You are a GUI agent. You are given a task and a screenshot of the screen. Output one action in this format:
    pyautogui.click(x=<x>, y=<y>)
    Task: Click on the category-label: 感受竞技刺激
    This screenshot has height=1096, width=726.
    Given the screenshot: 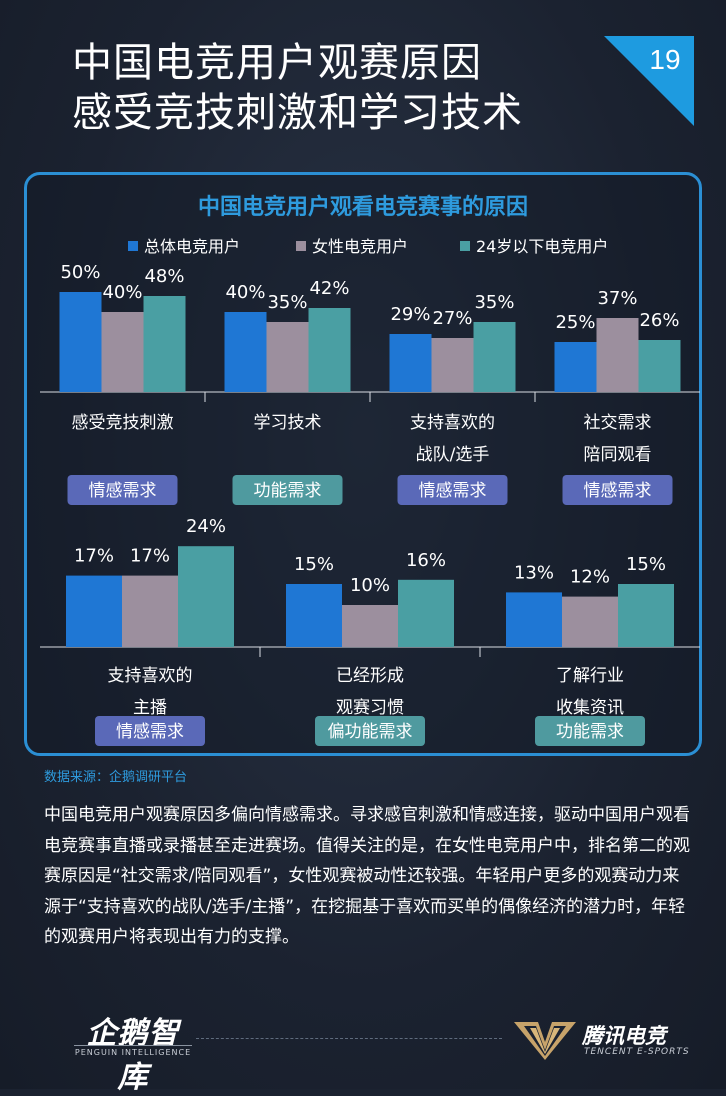 What is the action you would take?
    pyautogui.click(x=123, y=423)
    